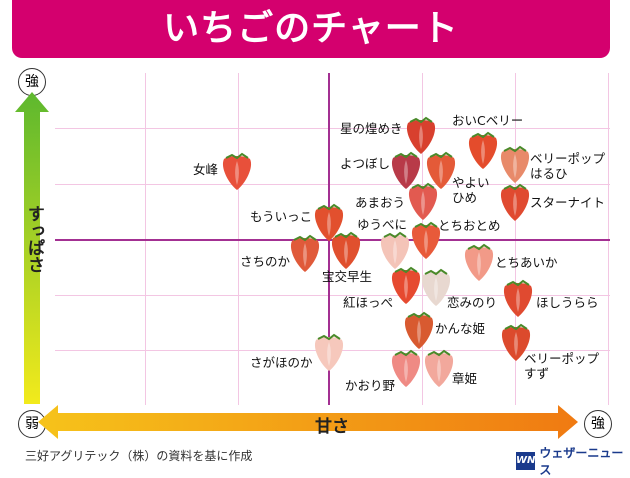  What do you see at coordinates (568, 166) in the screenshot?
I see `variety-label: ベリーポップはるひ` at bounding box center [568, 166].